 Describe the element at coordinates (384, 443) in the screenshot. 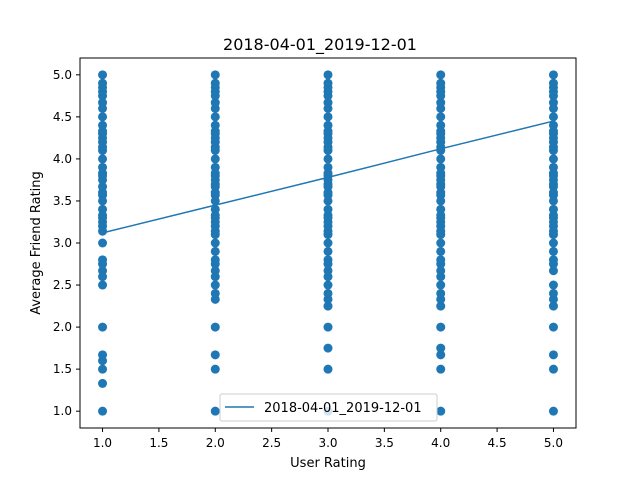

I see `x-tick-label: 3.5` at that location.